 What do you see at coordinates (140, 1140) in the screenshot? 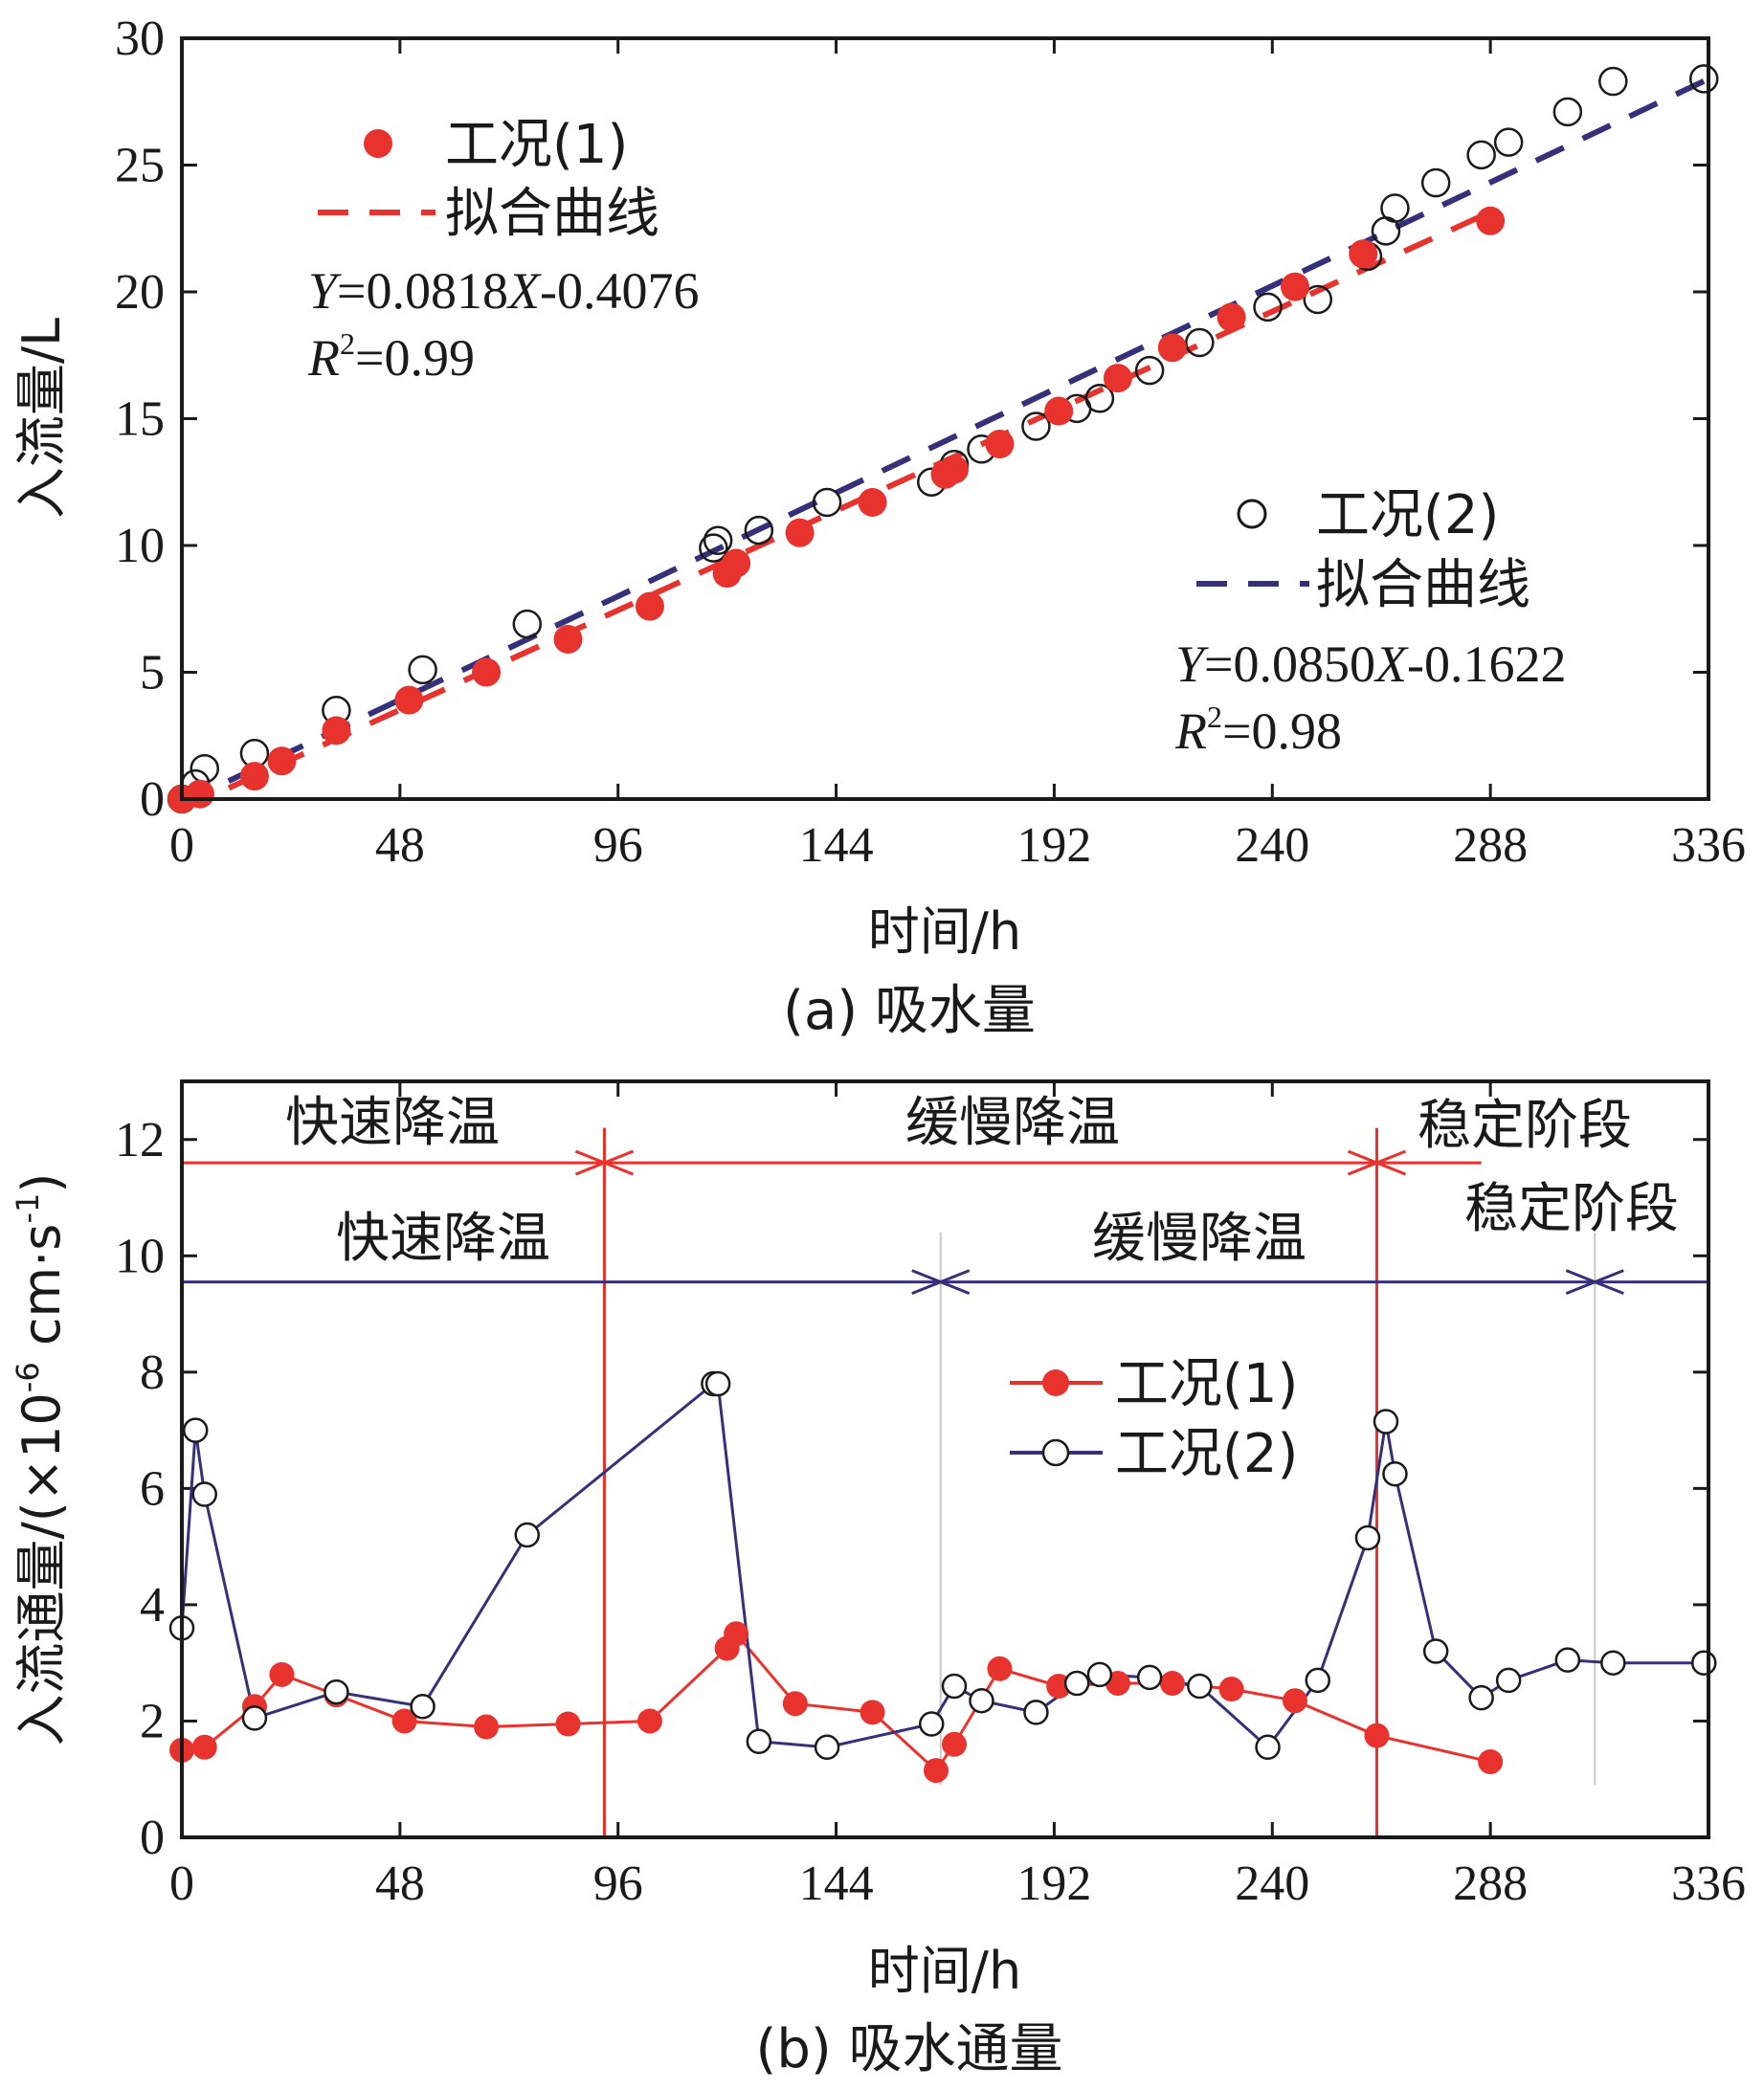
I see `y-tick-label: 12` at bounding box center [140, 1140].